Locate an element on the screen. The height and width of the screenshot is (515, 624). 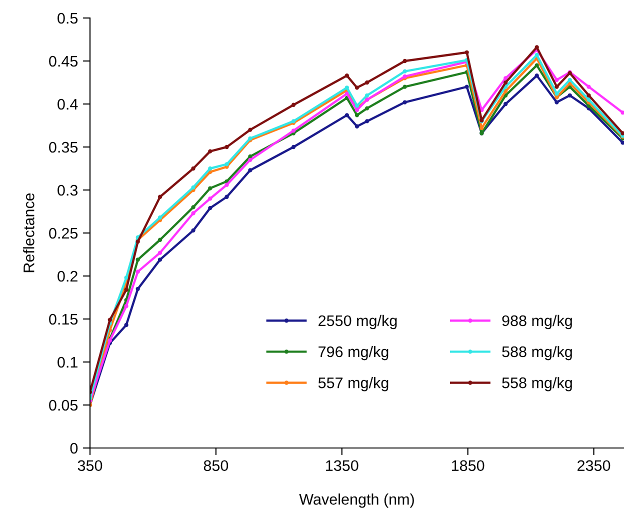
x-tick-label: 350 is located at coordinates (90, 466).